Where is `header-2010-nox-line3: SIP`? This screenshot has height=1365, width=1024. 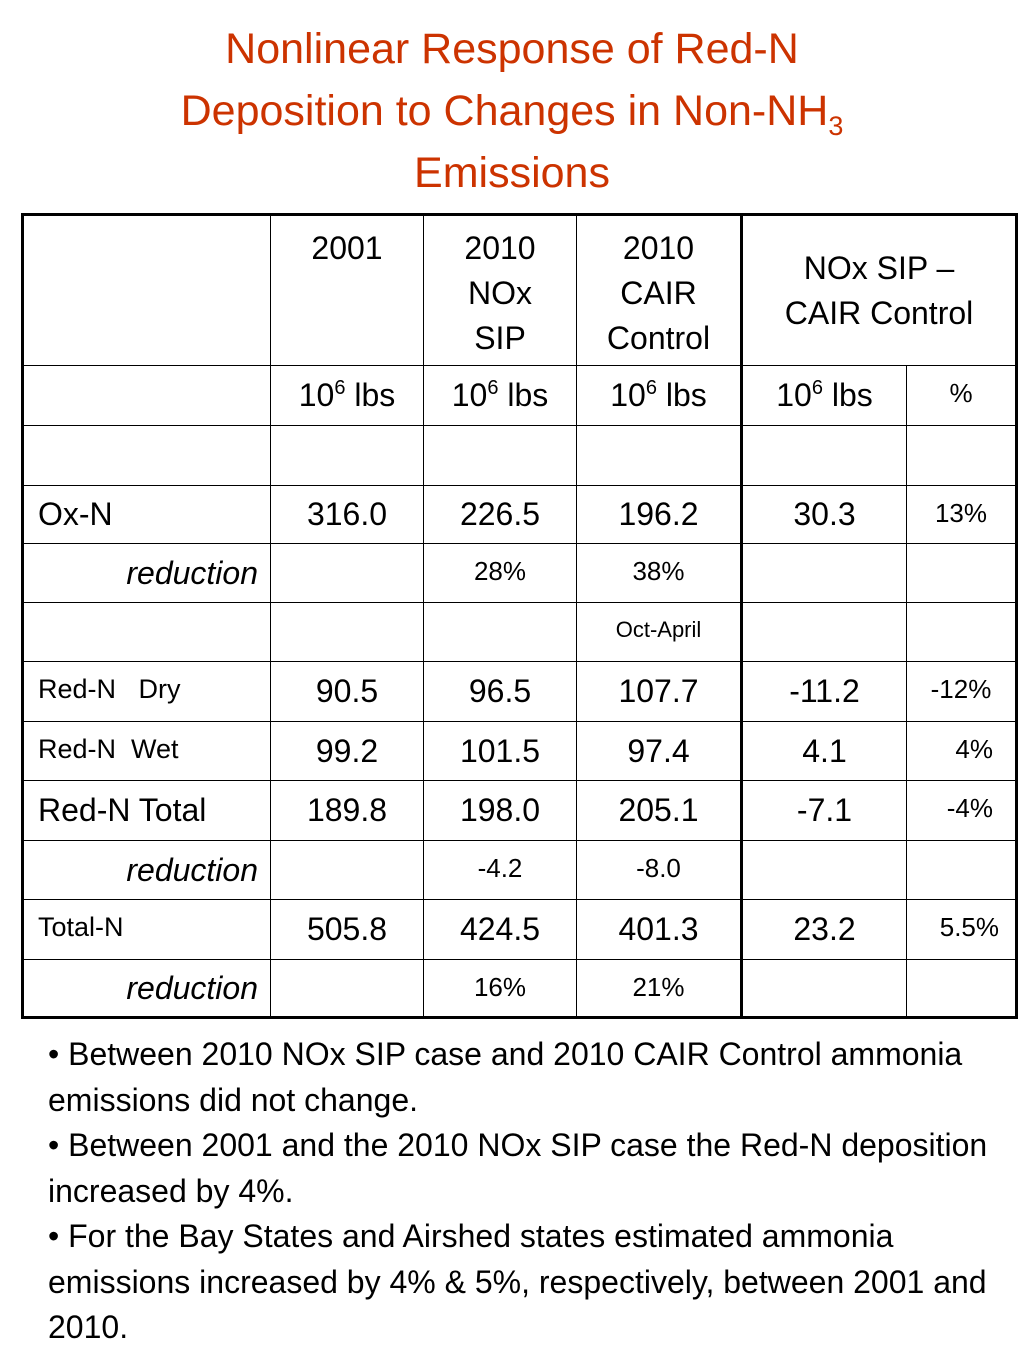 header-2010-nox-line3: SIP is located at coordinates (500, 338).